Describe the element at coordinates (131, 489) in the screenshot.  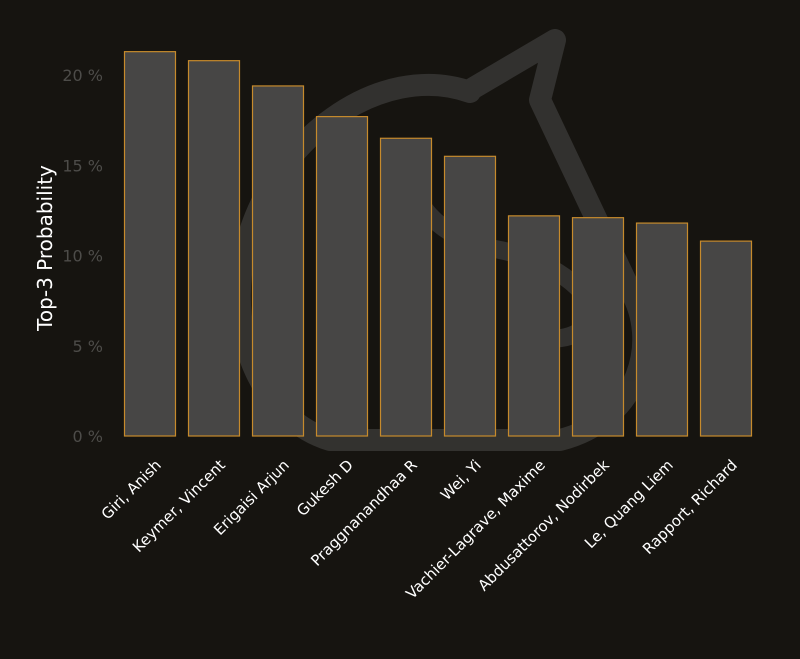
I see `x-tick-label: Giri, Anish` at that location.